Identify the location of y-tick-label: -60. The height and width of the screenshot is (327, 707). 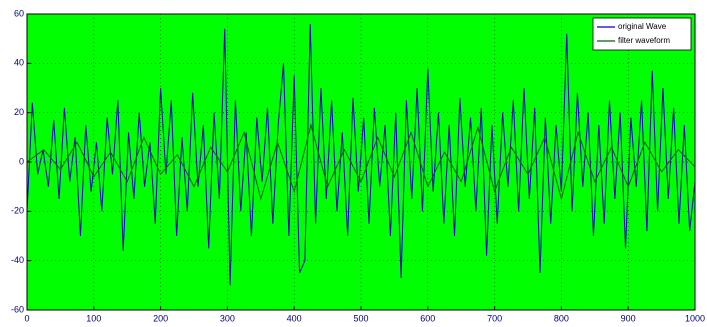
(17, 309).